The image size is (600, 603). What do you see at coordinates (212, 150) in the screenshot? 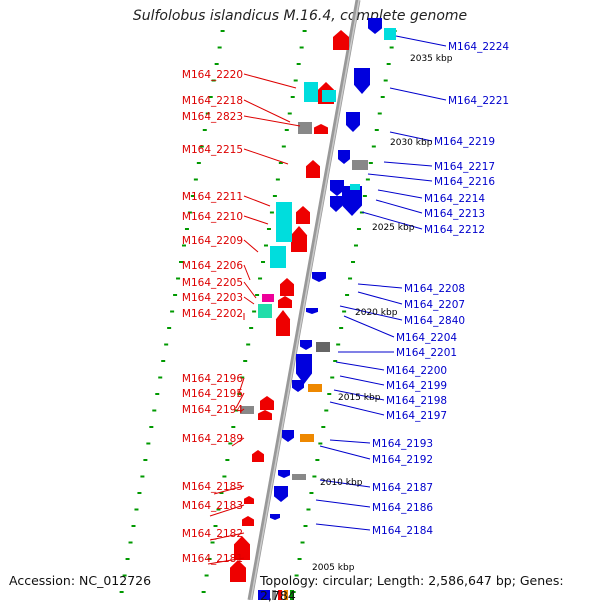
I see `left-gene-label: M164_2215` at bounding box center [212, 150].